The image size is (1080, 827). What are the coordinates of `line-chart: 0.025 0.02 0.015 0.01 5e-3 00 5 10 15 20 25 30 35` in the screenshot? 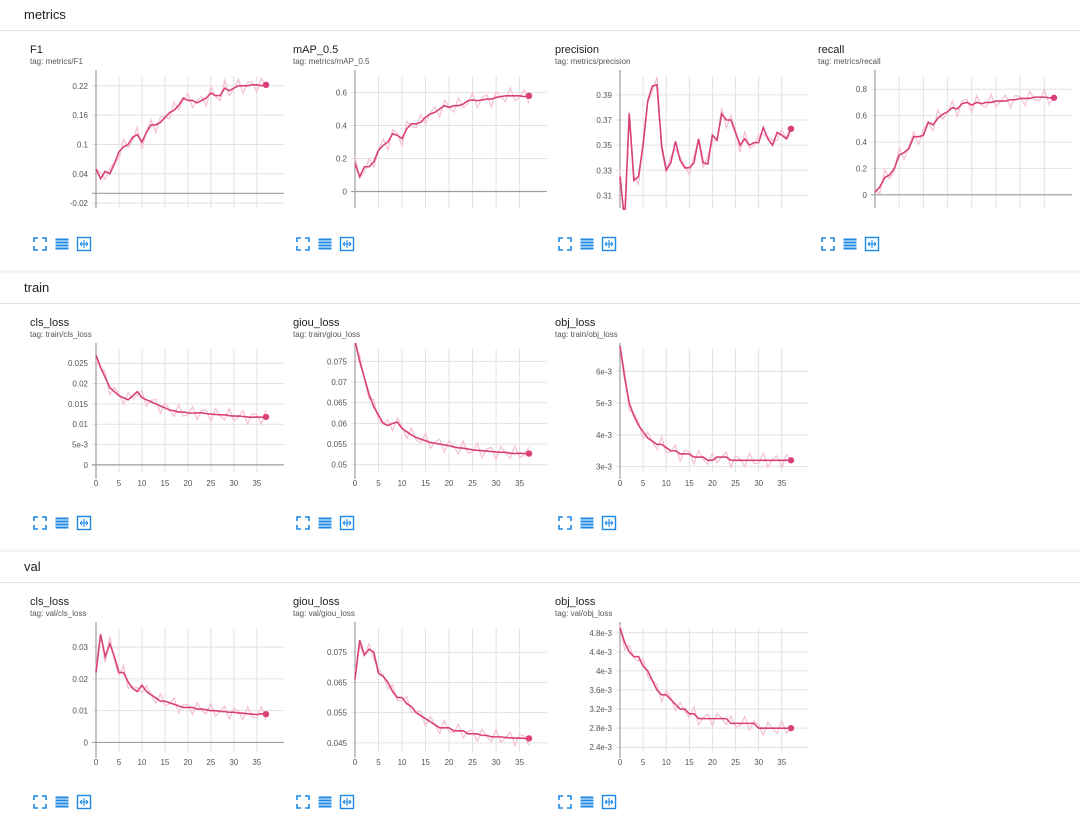 It's located at (155, 418).